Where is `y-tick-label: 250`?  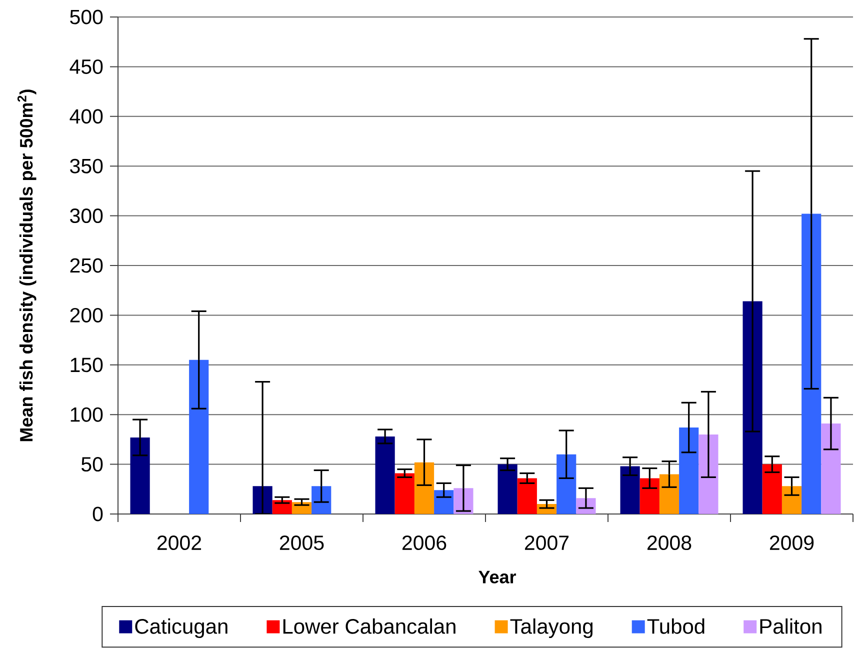 y-tick-label: 250 is located at coordinates (86, 265).